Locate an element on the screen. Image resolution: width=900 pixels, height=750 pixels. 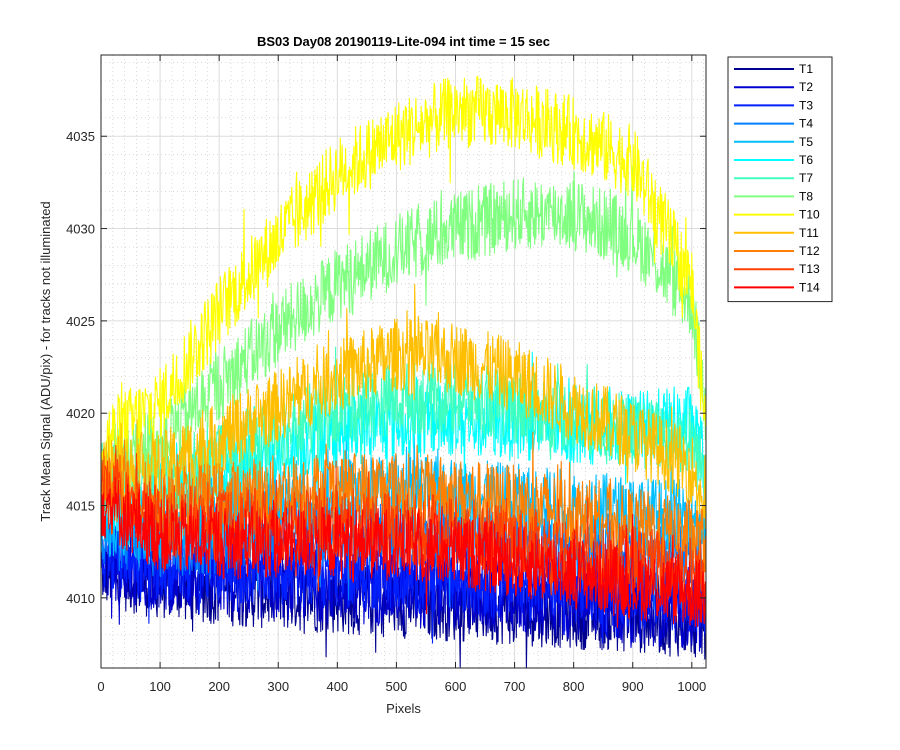
x-tick-label: 800 is located at coordinates (574, 686).